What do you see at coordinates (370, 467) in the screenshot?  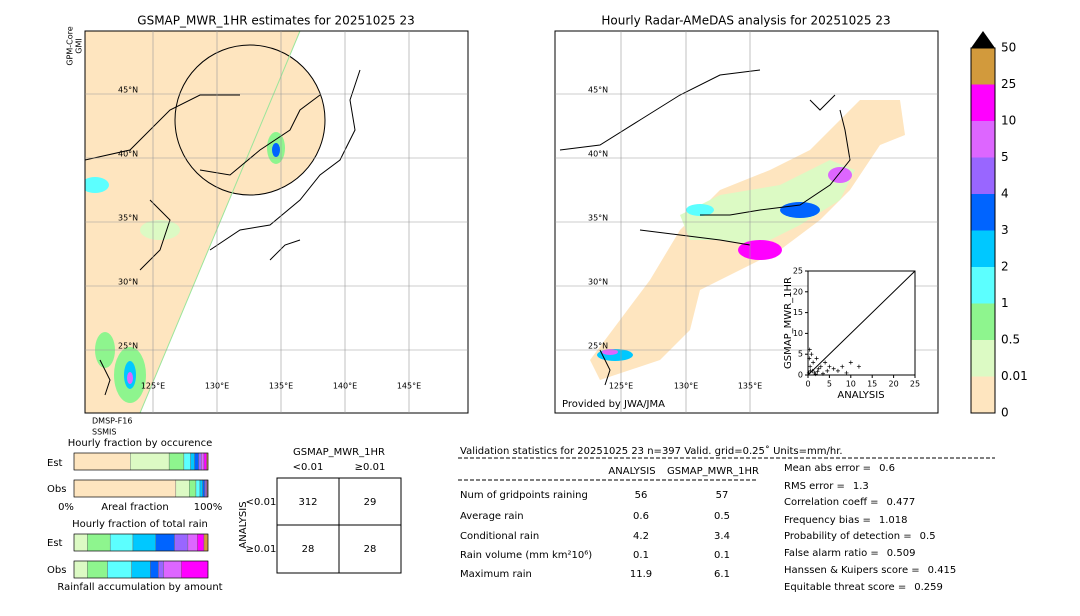 I see `col-label: ≥0.01` at bounding box center [370, 467].